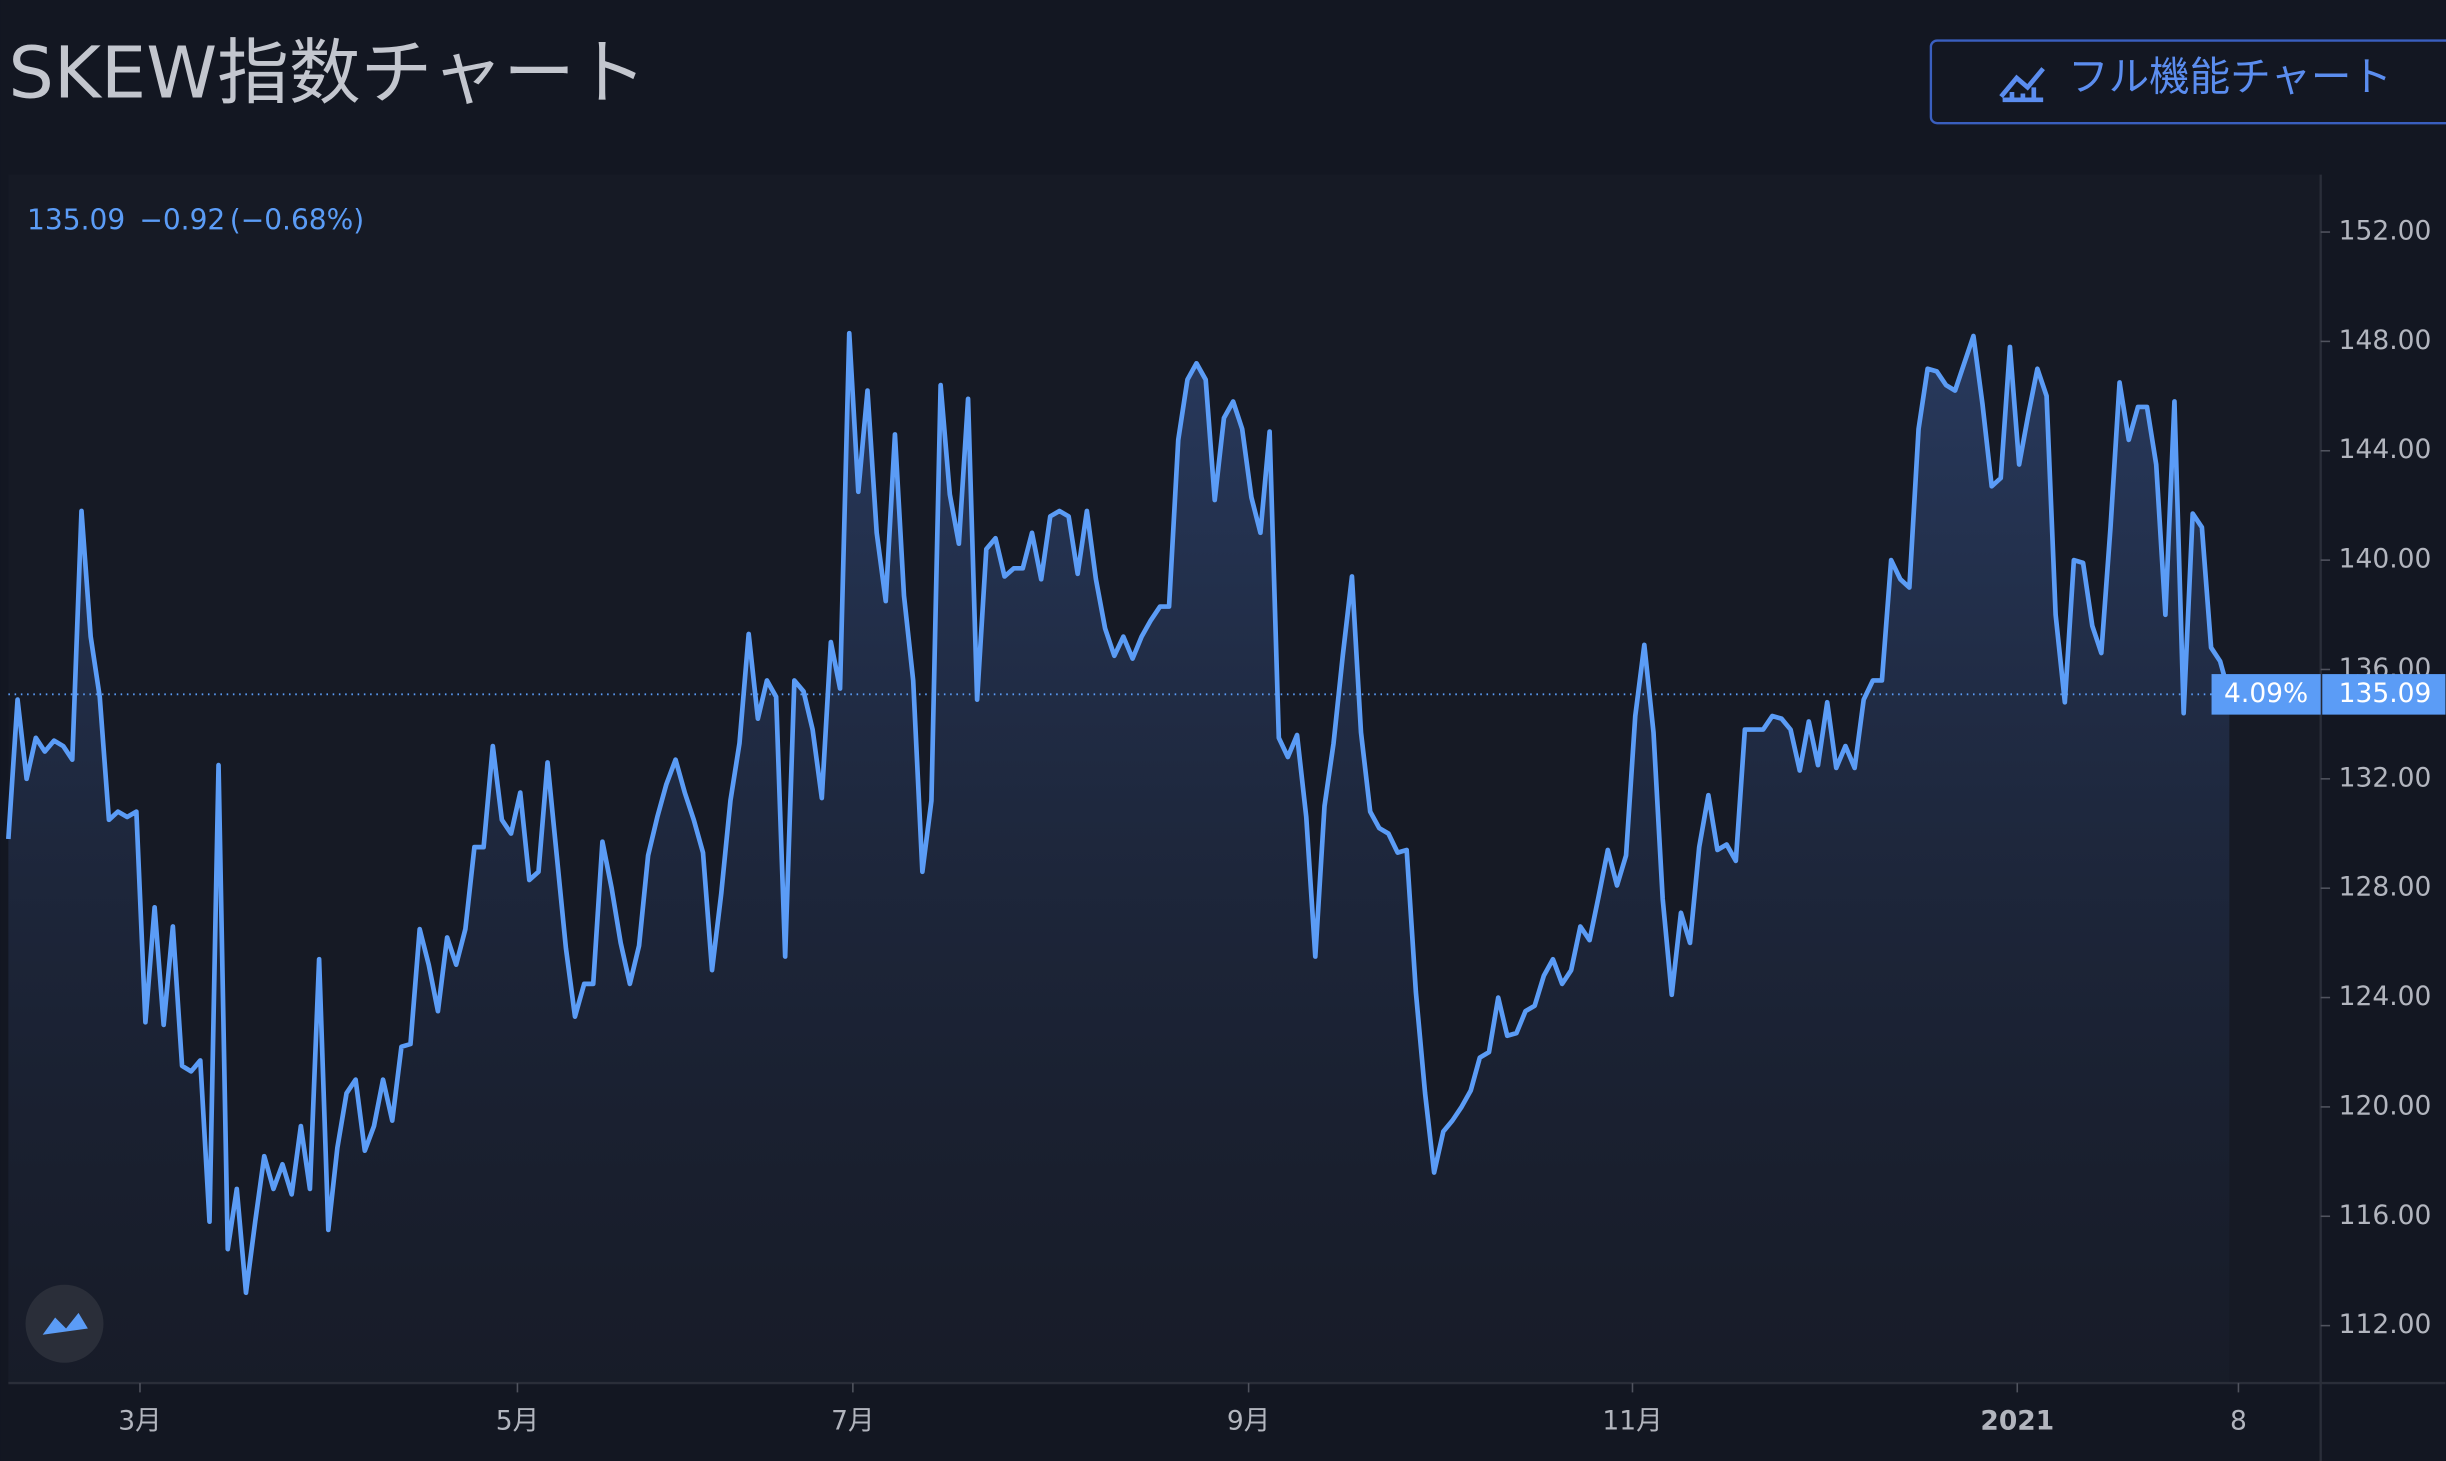 This screenshot has height=1461, width=2446. Describe the element at coordinates (2385, 777) in the screenshot. I see `y-tick-label: 132.00` at that location.